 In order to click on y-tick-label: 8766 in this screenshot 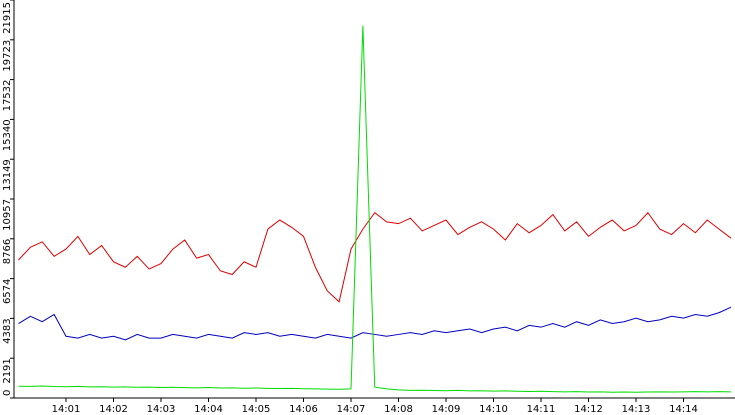, I will do `click(7, 251)`.